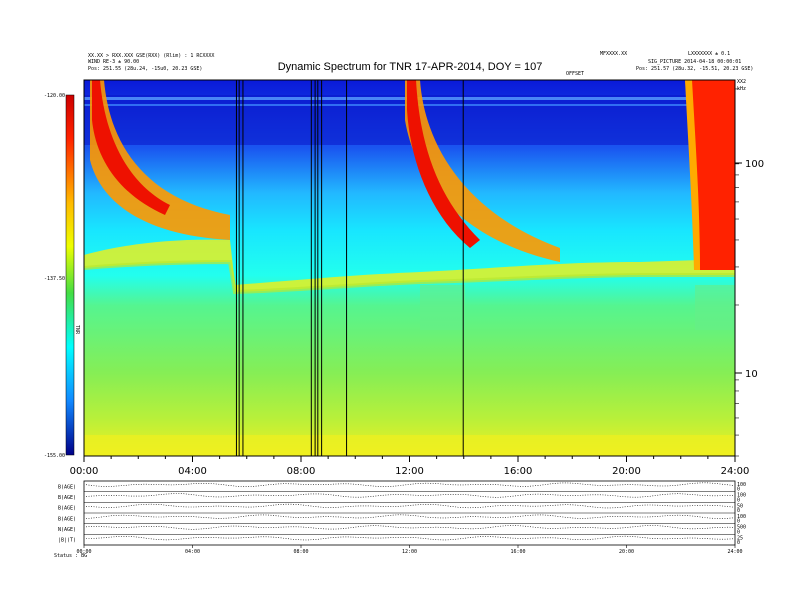  I want to click on x-tick-label-6: 24:00, so click(735, 471).